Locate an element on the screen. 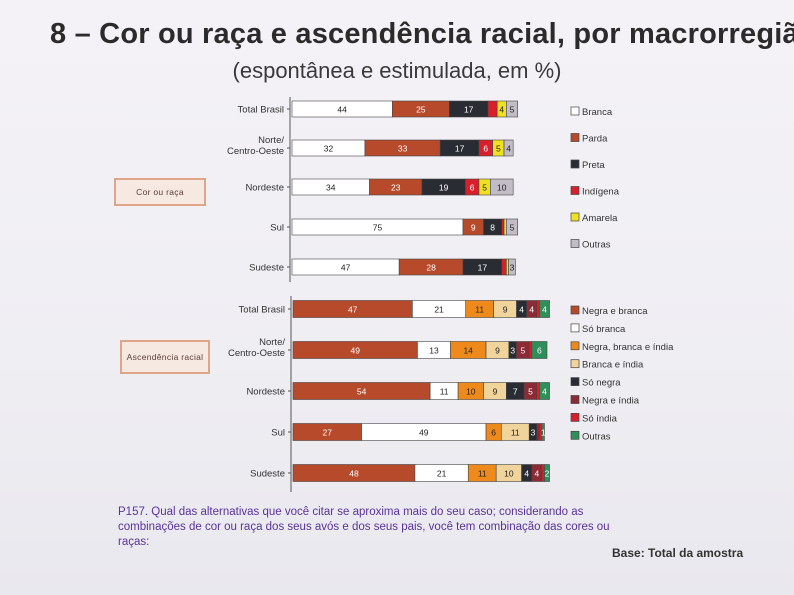  legend-label-so-negra: Só negra is located at coordinates (601, 383).